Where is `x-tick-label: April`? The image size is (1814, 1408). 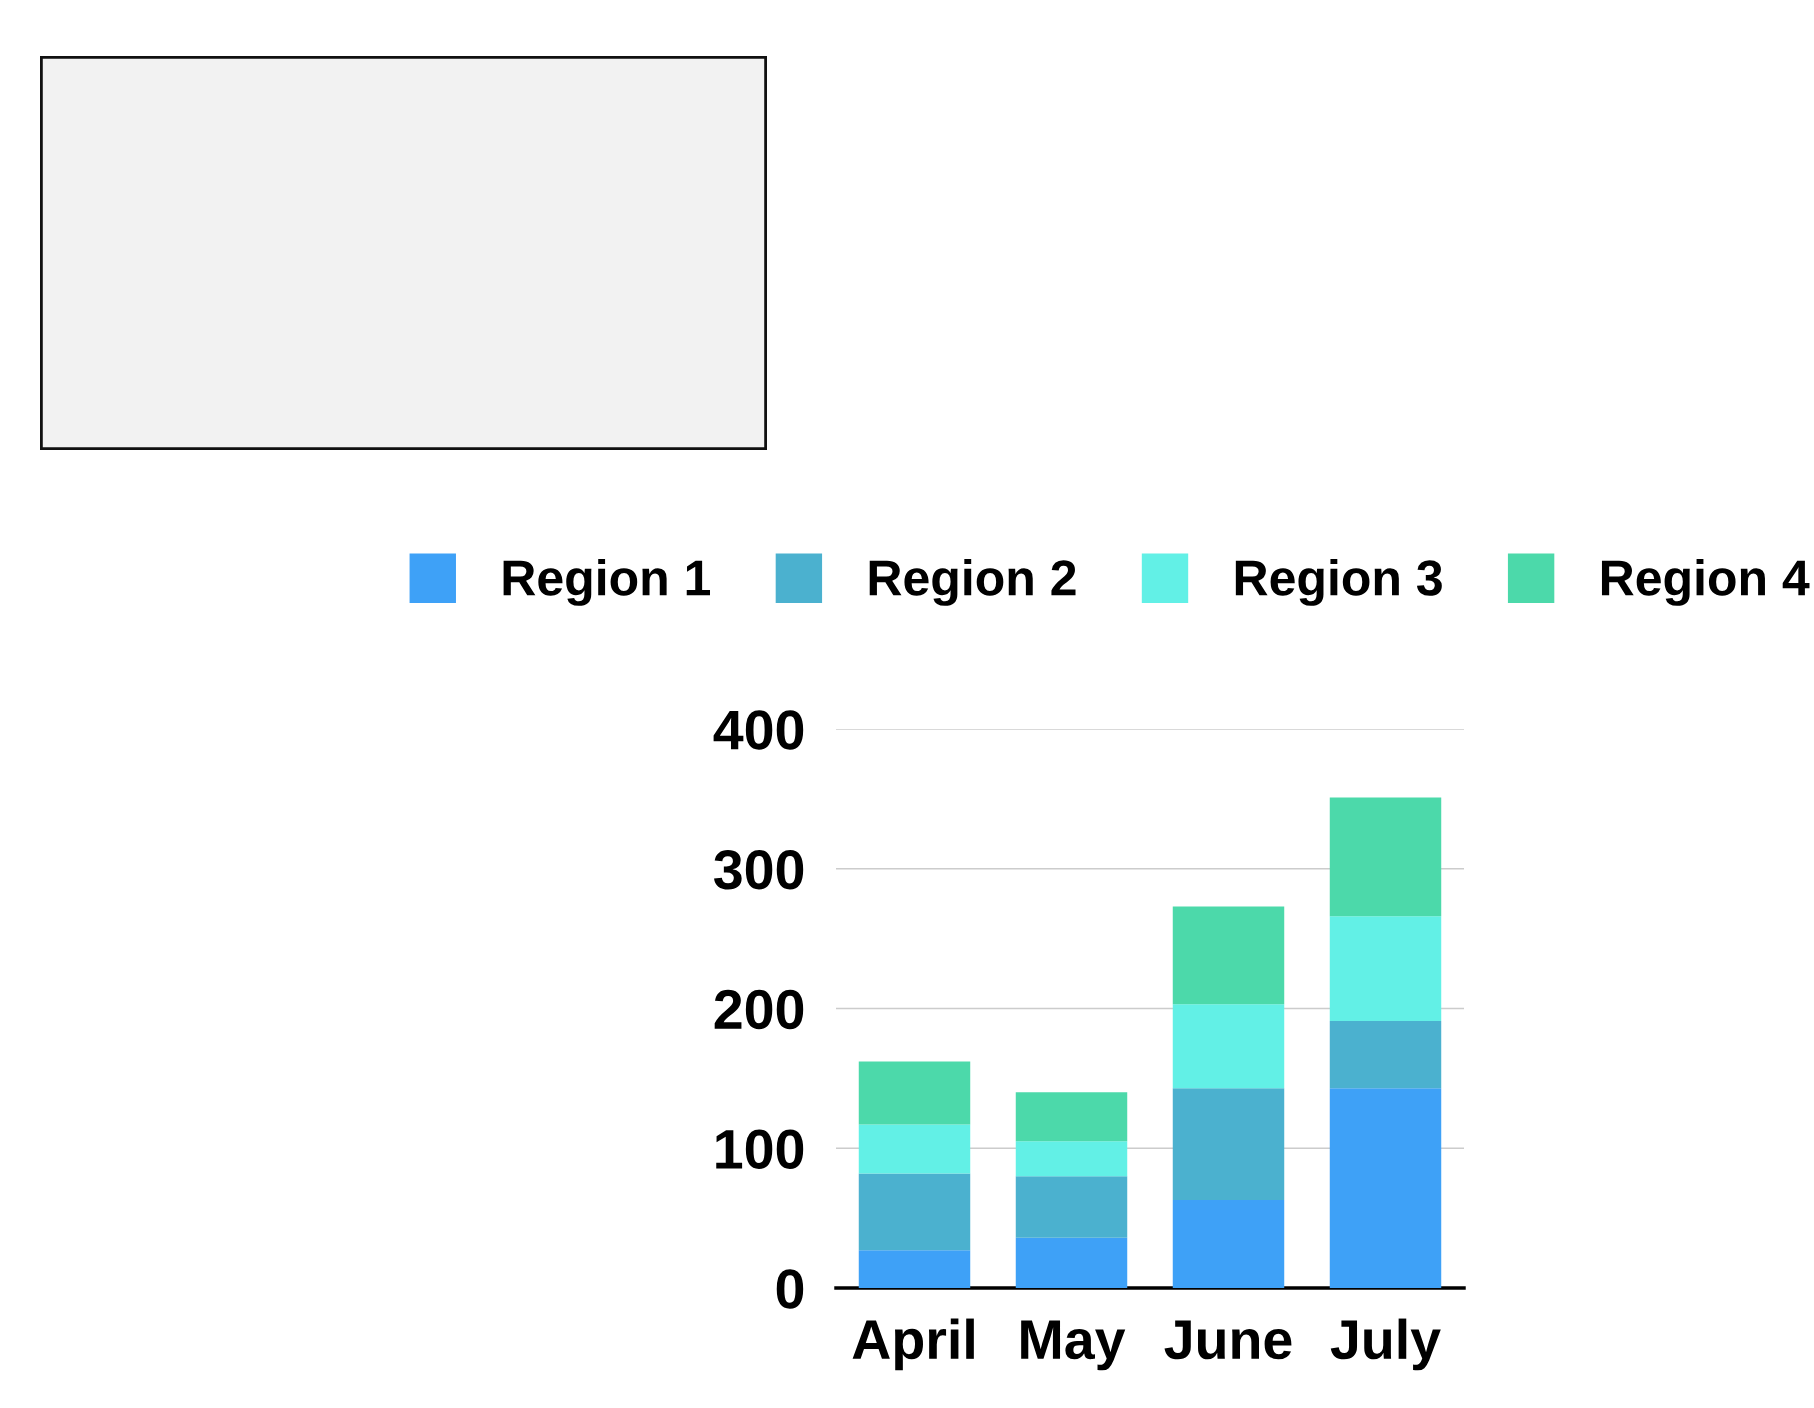
x-tick-label: April is located at coordinates (913, 1344).